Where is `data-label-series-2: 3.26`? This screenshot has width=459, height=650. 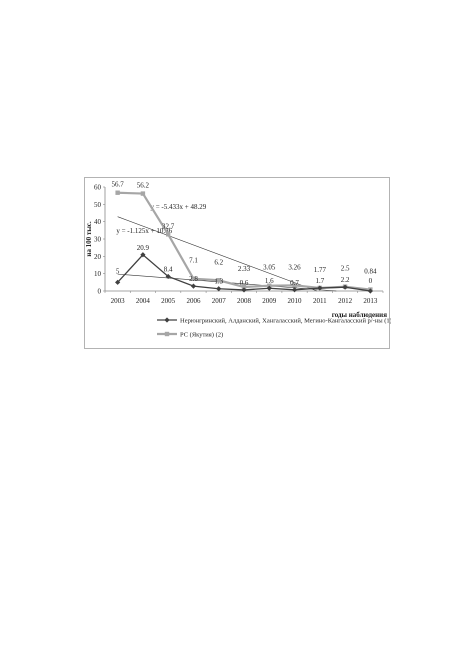 data-label-series-2: 3.26 is located at coordinates (294, 267).